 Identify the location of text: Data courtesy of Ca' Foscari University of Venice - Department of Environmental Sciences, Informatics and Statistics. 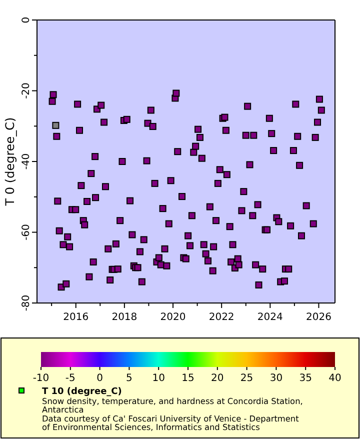
(171, 422).